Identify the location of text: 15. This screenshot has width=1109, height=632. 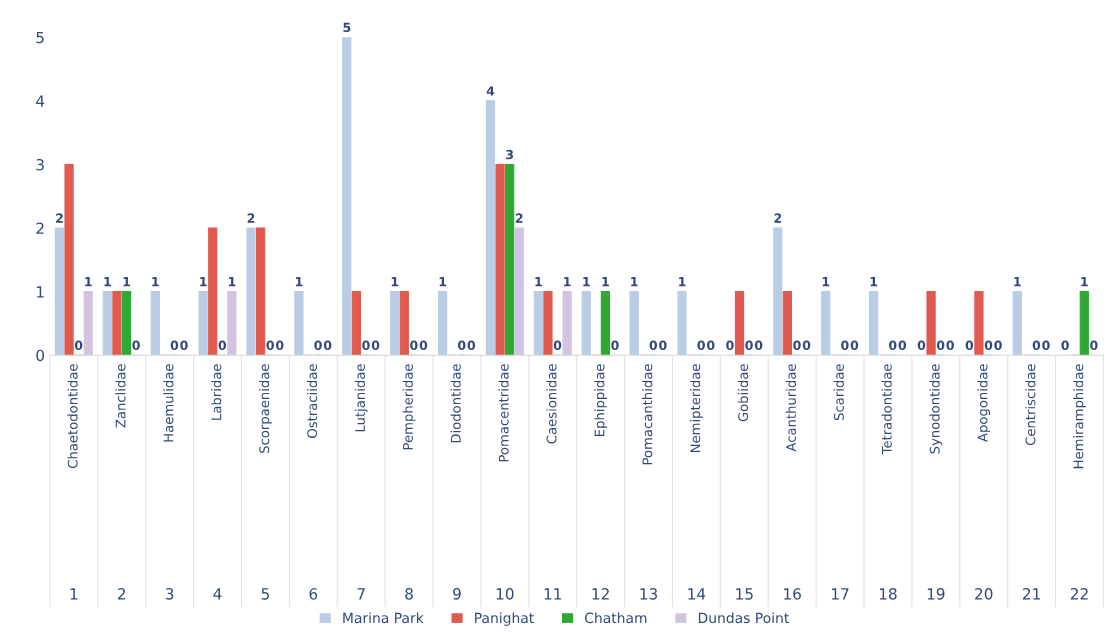
(744, 594).